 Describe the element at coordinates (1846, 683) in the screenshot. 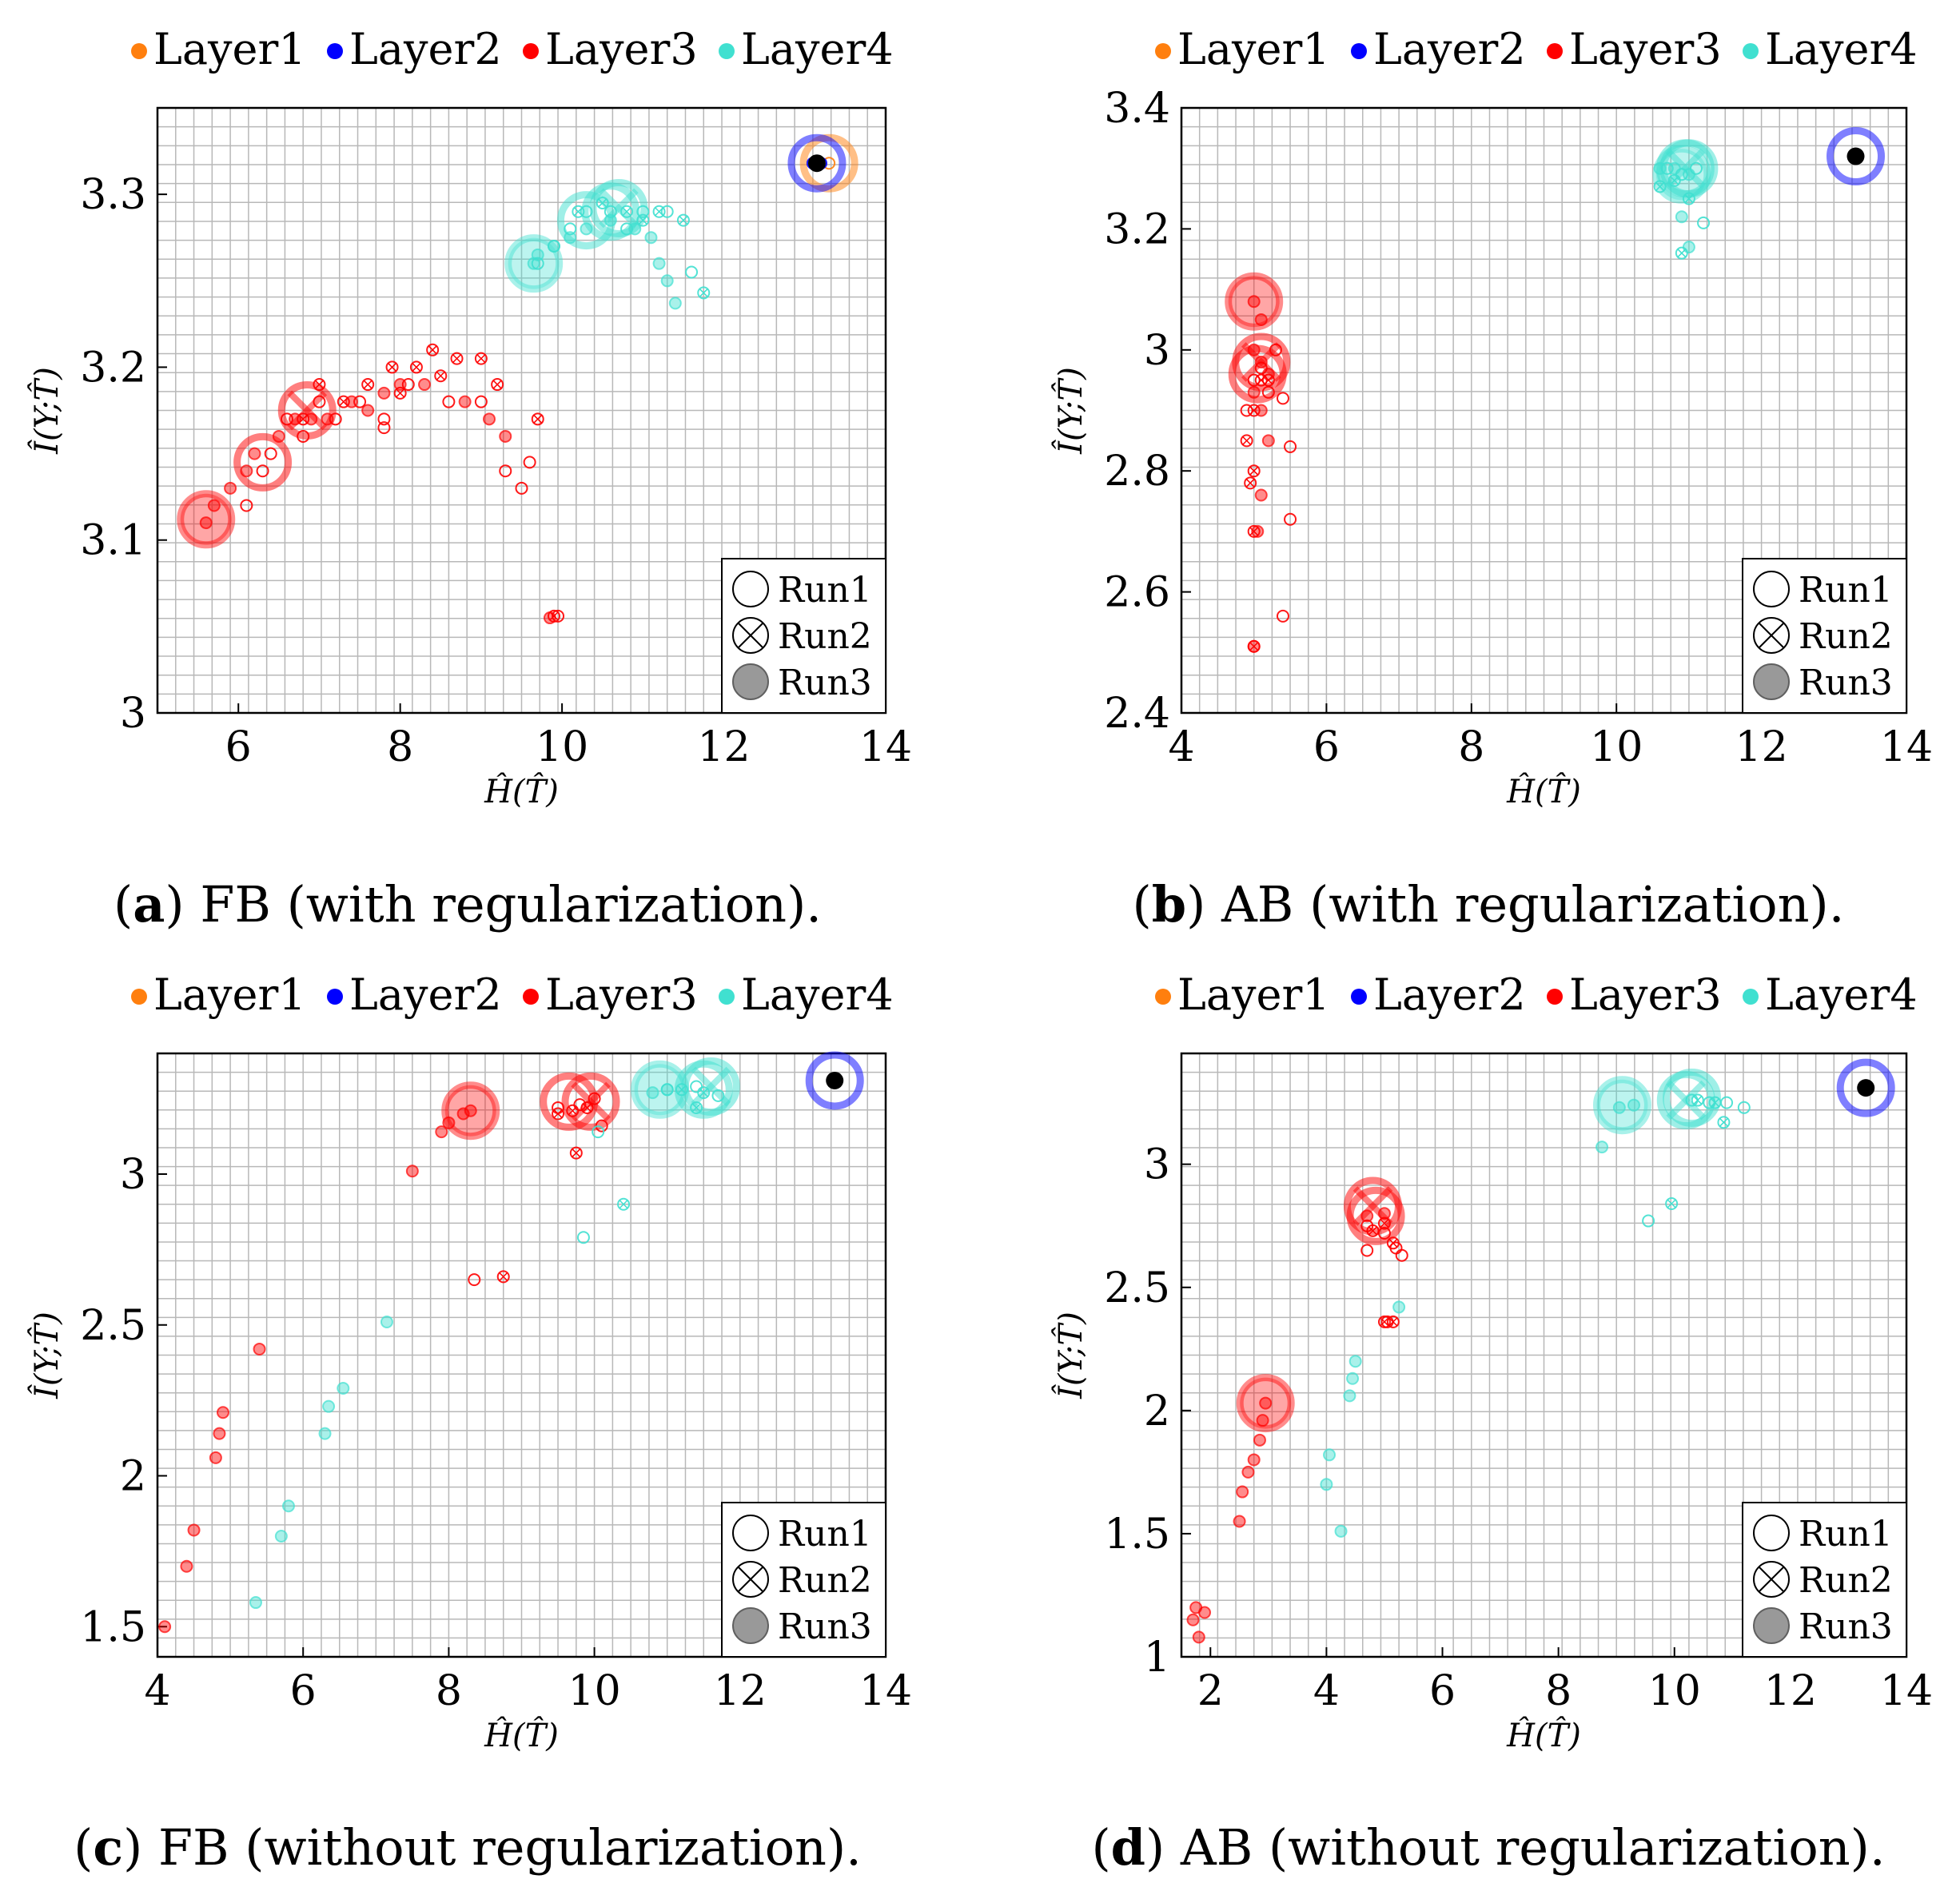

I see `legend-label: Run3` at that location.